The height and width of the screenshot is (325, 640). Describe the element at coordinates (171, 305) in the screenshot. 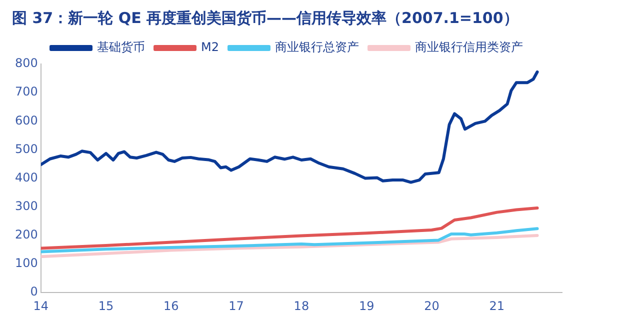

I see `x-tick-label: 16` at that location.